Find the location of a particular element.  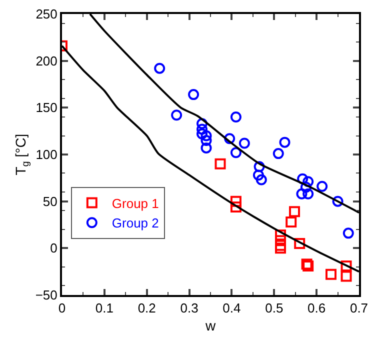

x-tick-label: 0.3 is located at coordinates (189, 308).